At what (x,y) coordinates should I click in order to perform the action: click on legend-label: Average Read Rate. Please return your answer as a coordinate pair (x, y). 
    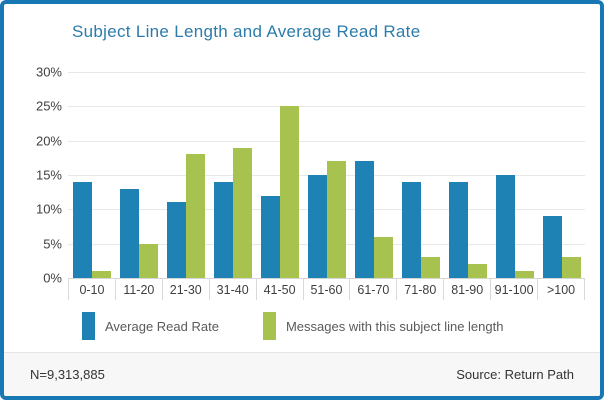
    Looking at the image, I should click on (162, 326).